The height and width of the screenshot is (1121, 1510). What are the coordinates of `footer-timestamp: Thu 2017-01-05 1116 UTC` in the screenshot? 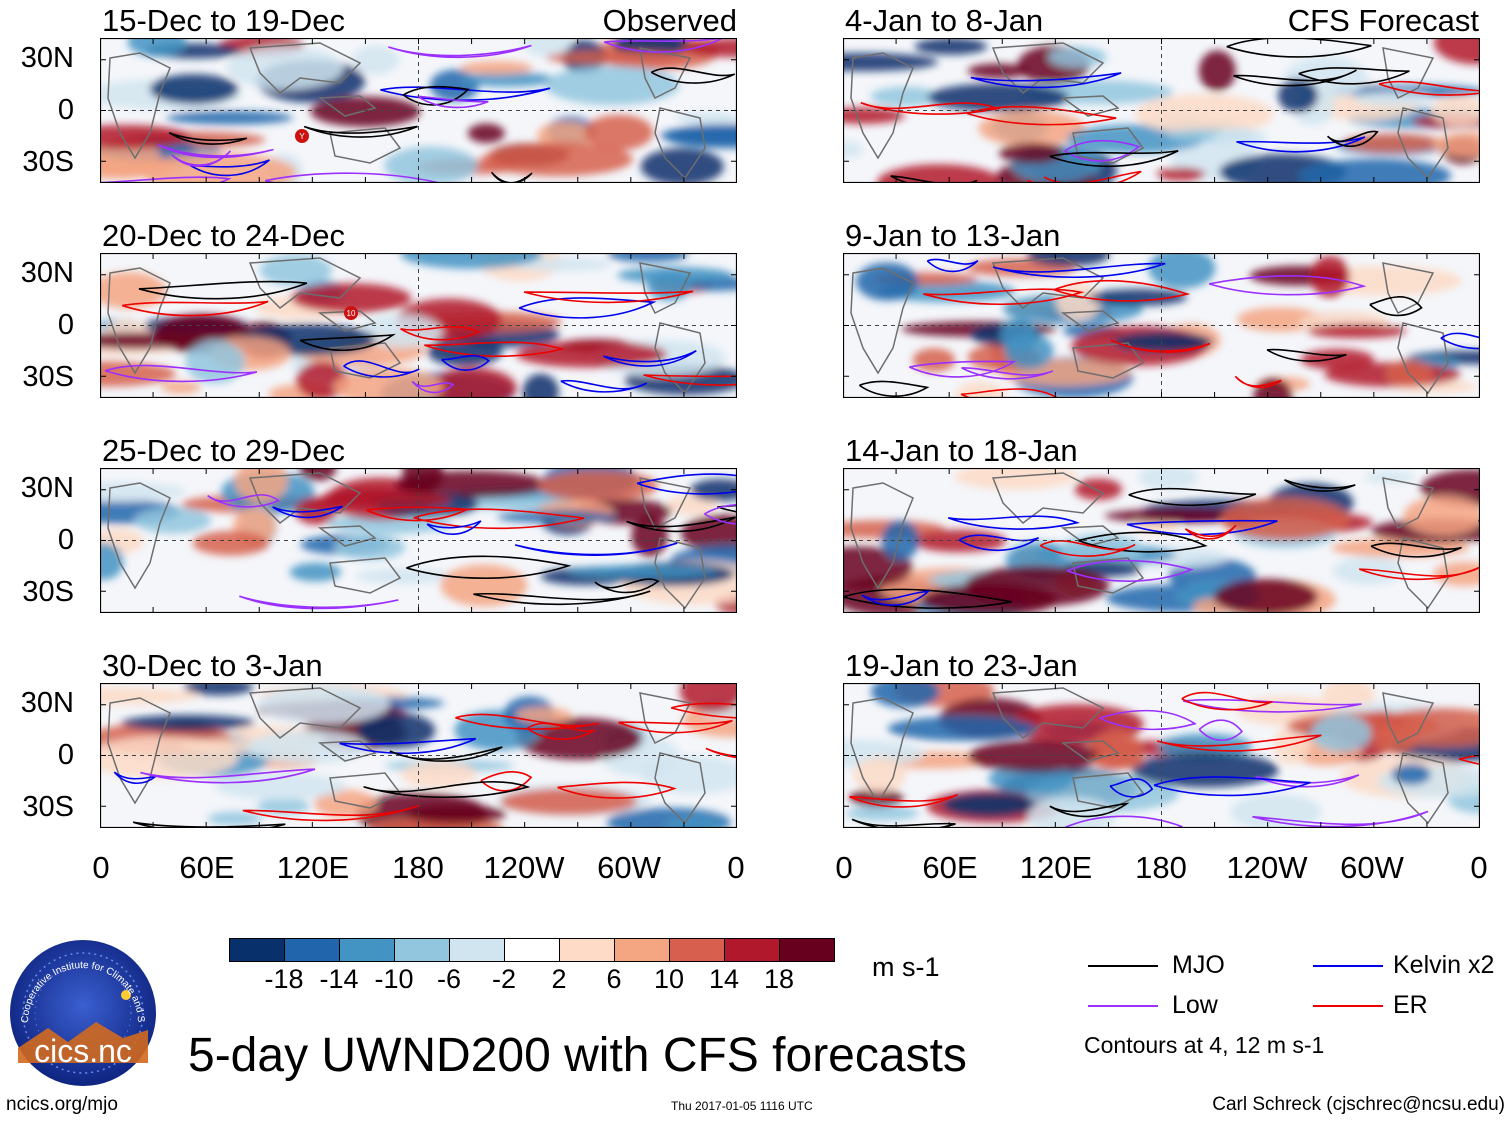 It's located at (742, 1106).